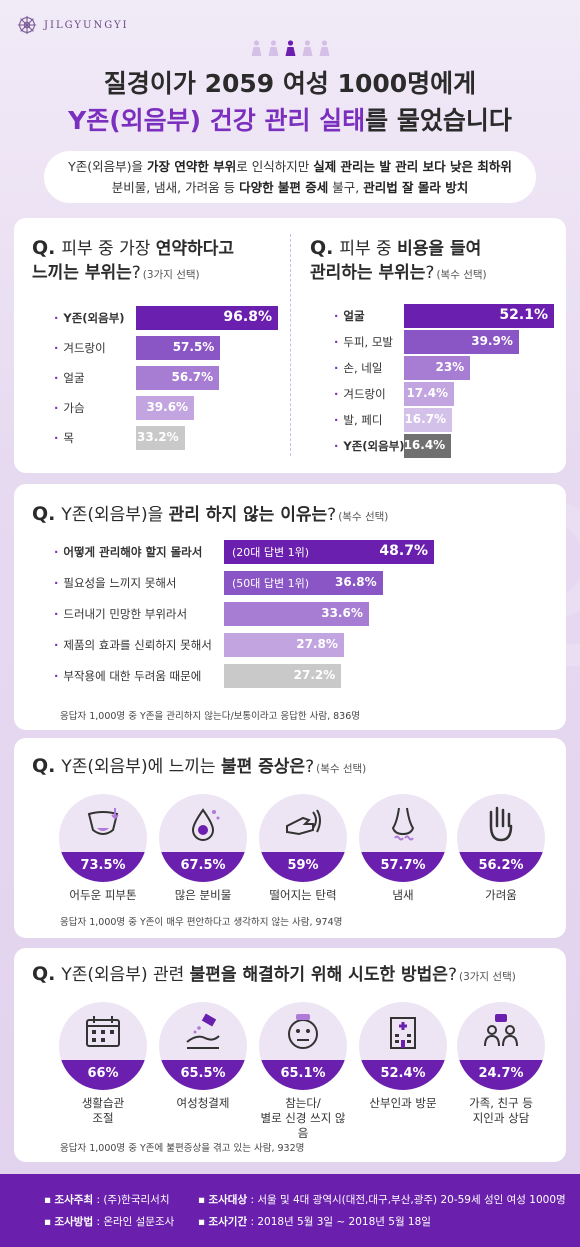 The image size is (580, 1247). I want to click on bar-category-text: Y존(외음부), so click(374, 446).